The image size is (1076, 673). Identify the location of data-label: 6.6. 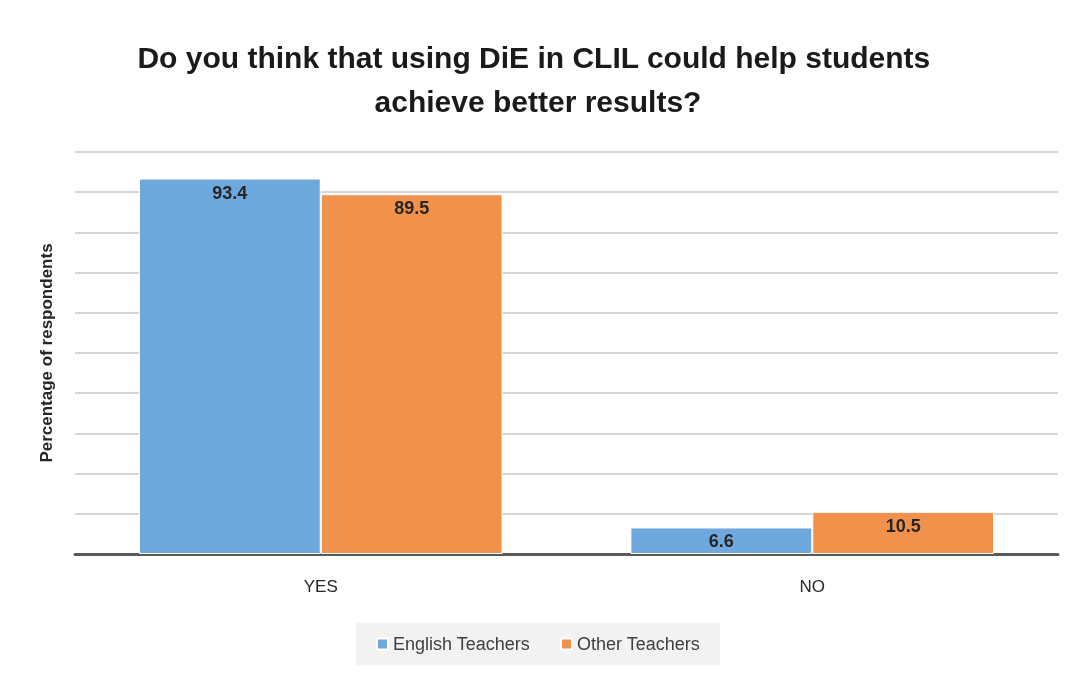
(721, 541).